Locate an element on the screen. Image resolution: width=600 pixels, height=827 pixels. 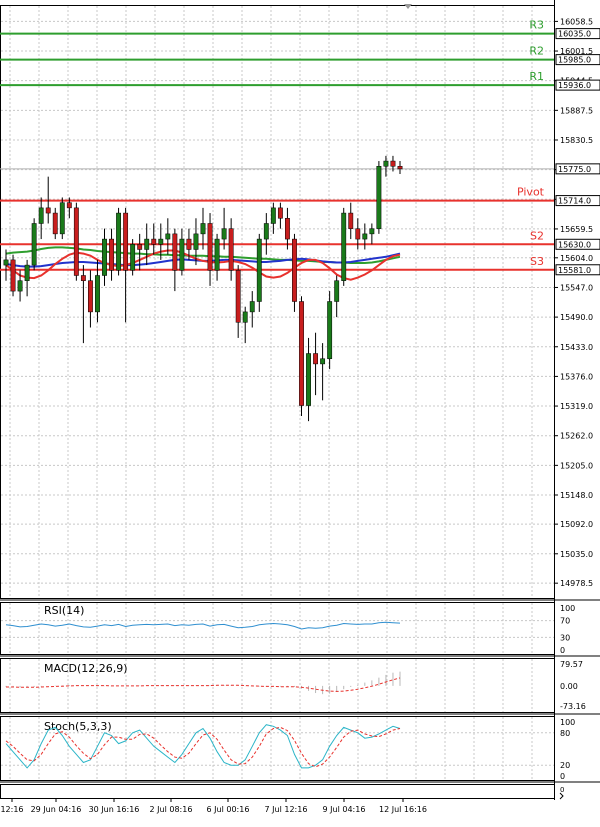
time-tick-label: 12:16 is located at coordinates (11, 809).